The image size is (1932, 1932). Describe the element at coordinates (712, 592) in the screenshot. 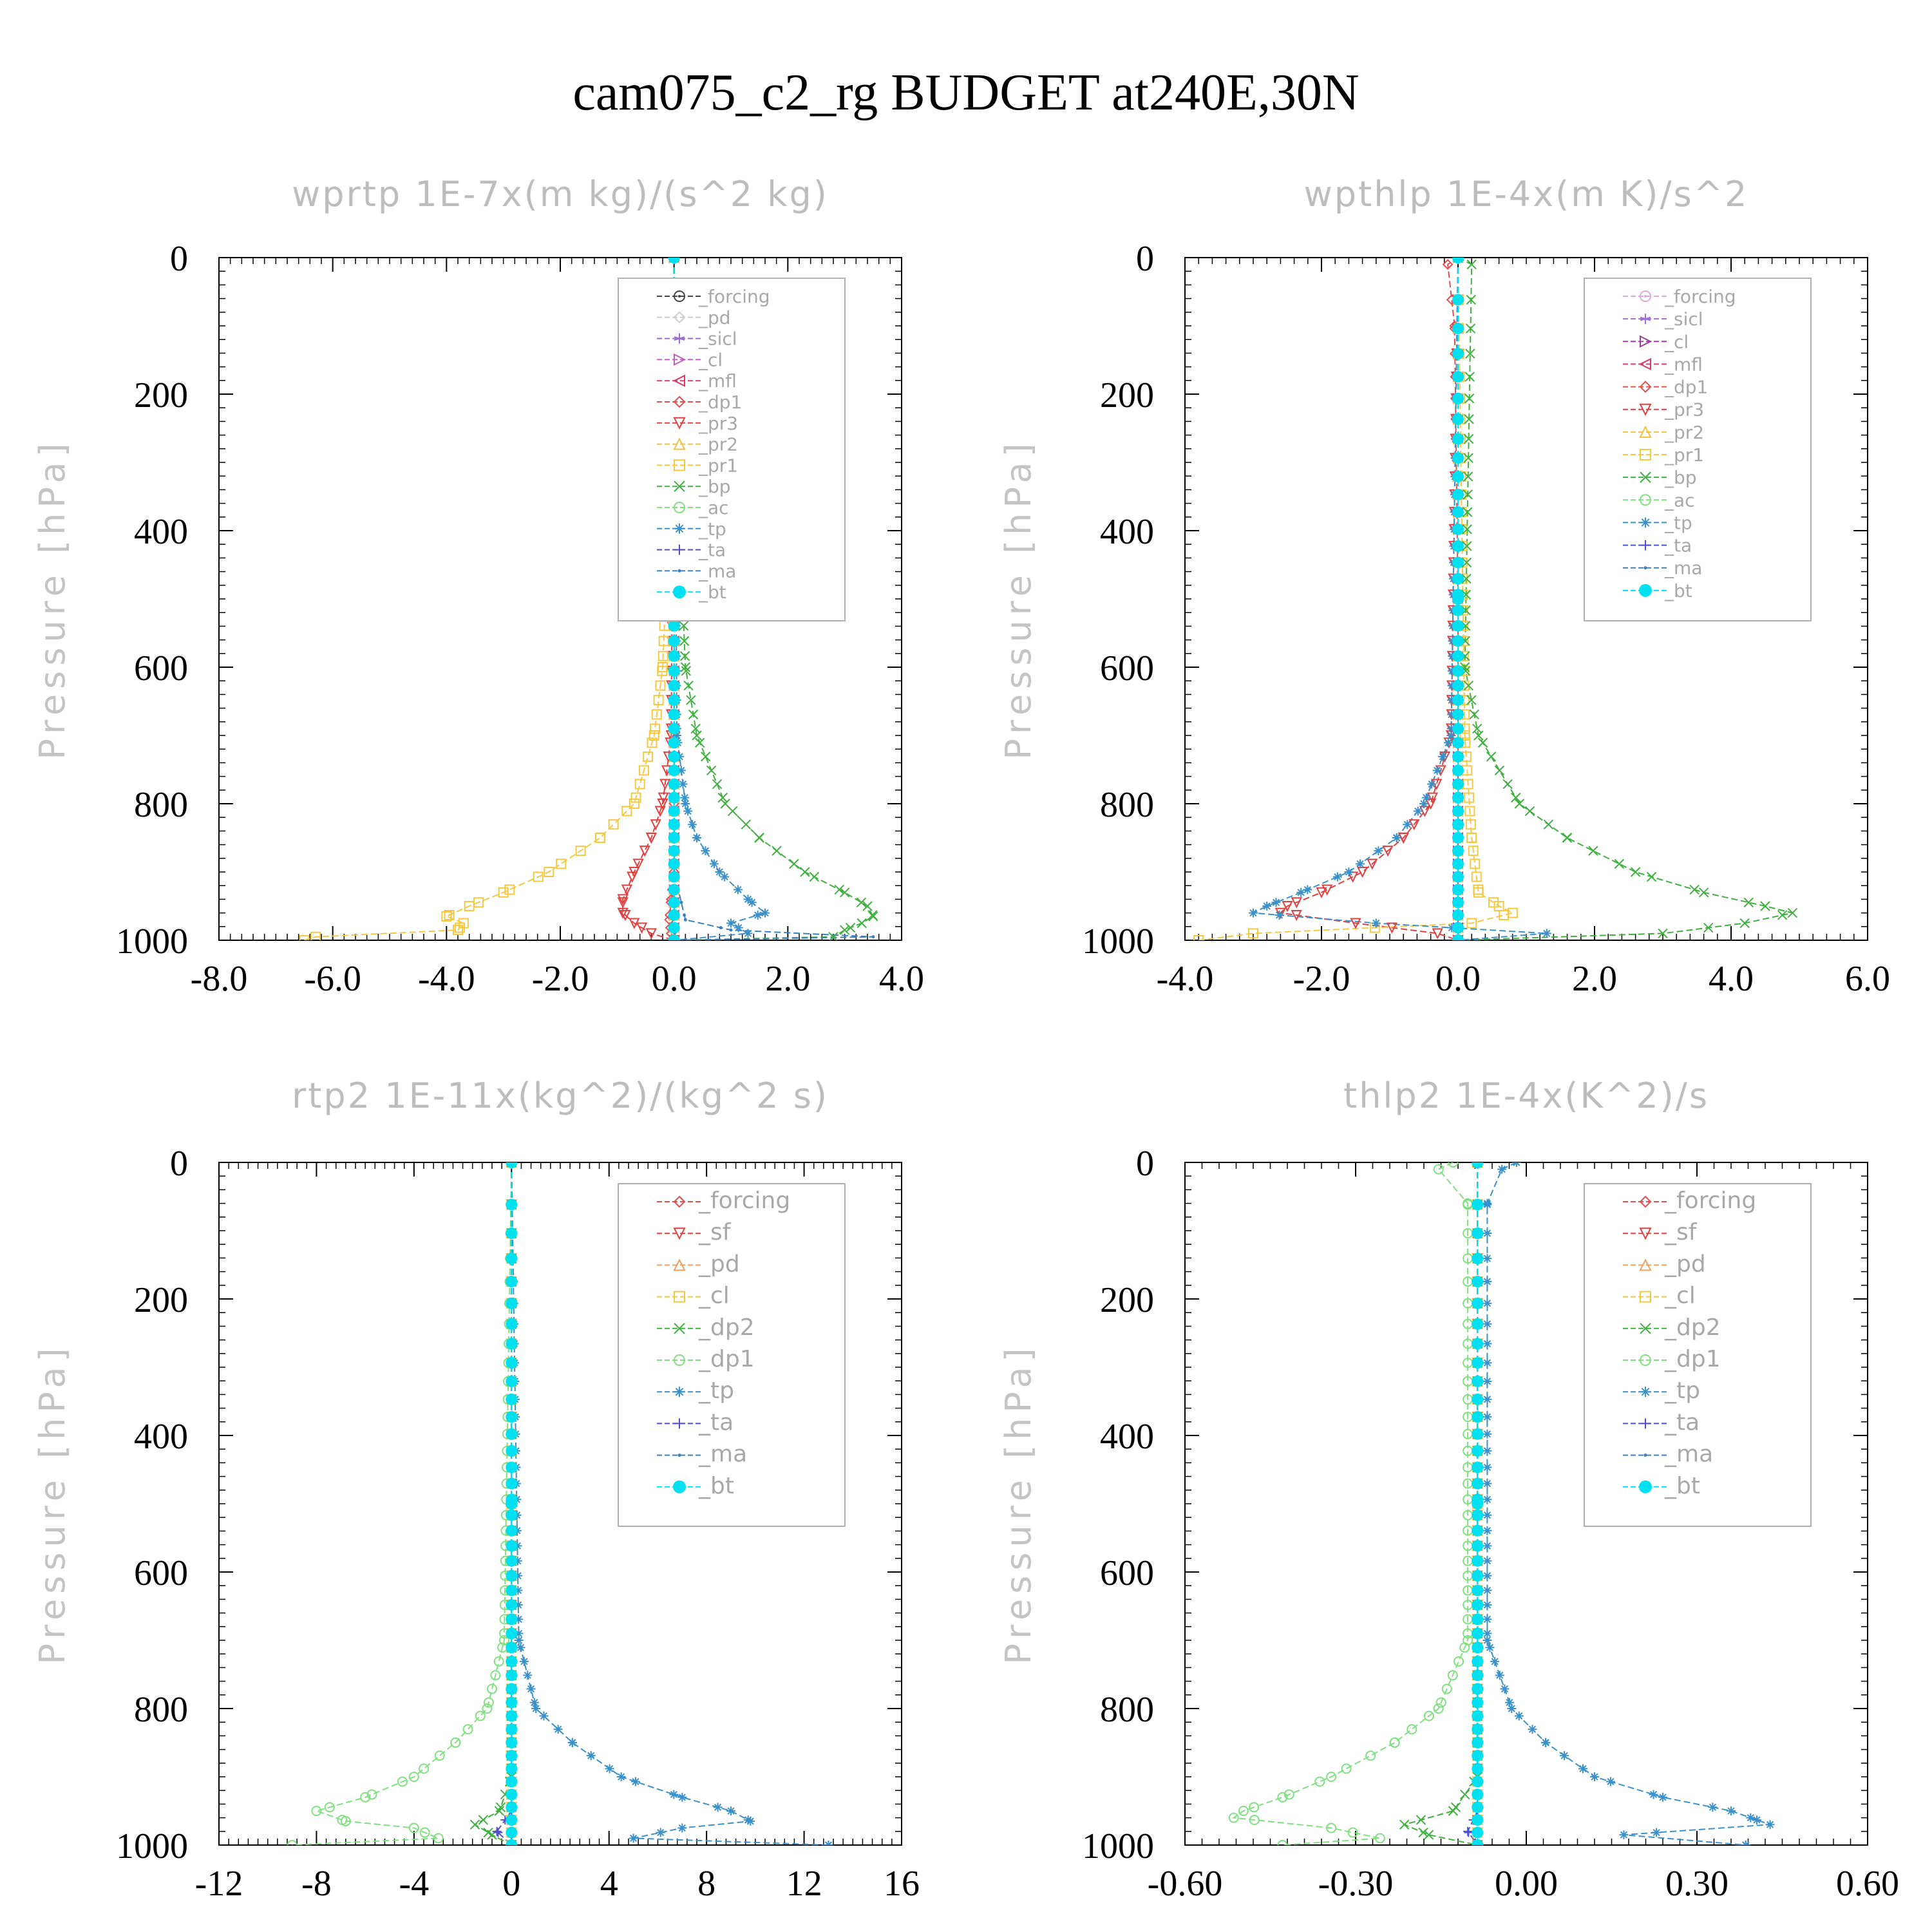

I see `legend-label: _bt` at that location.